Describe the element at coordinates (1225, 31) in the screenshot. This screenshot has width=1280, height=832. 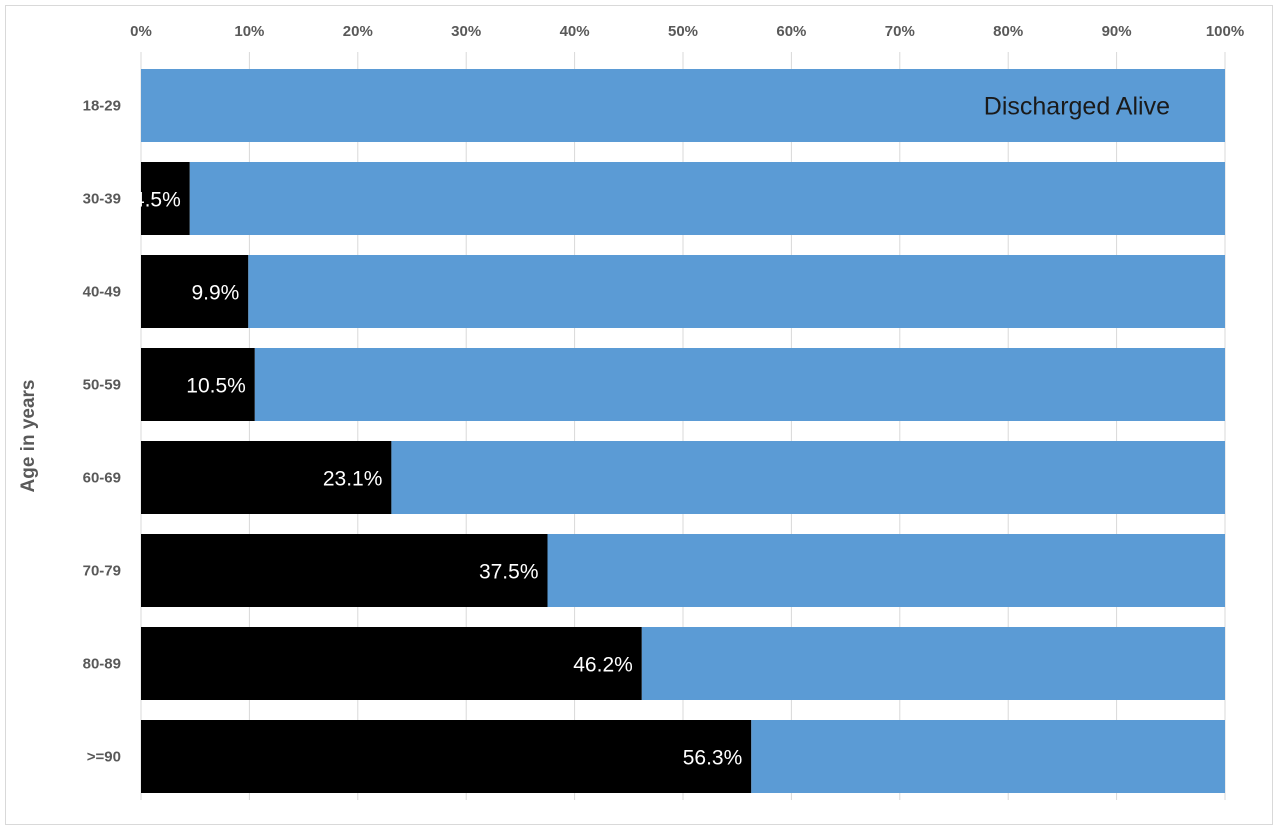
I see `x-tick-label: 100%` at that location.